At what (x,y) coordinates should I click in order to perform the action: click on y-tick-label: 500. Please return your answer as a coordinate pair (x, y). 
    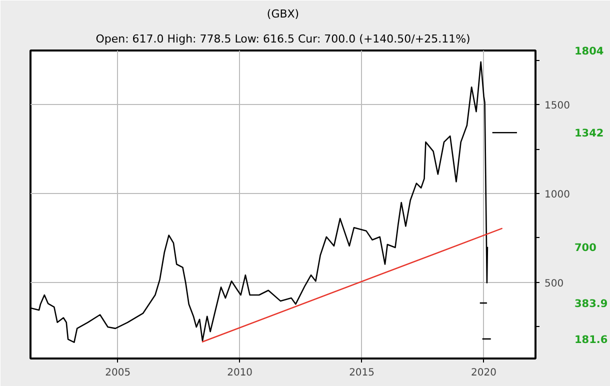
    Looking at the image, I should click on (554, 284).